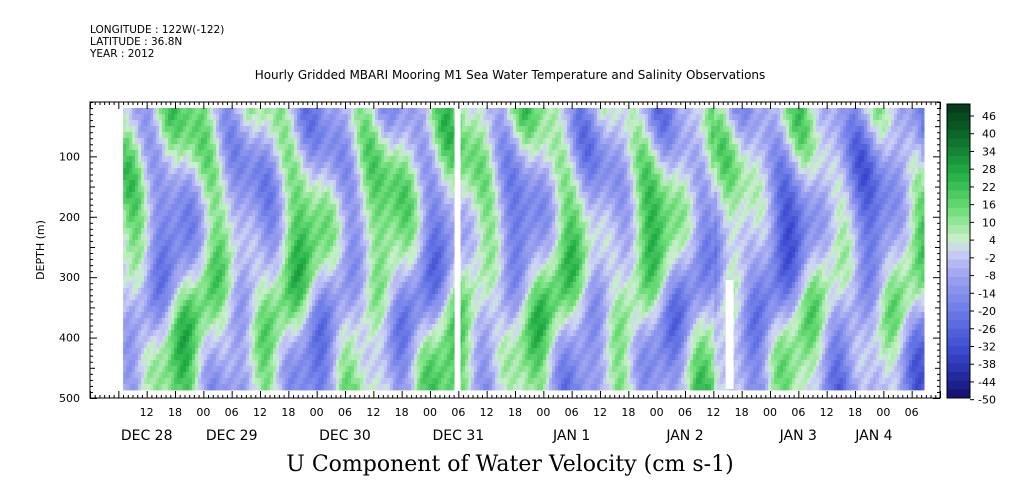 The image size is (1009, 504). Describe the element at coordinates (345, 436) in the screenshot. I see `x-date-label: DEC 30` at that location.